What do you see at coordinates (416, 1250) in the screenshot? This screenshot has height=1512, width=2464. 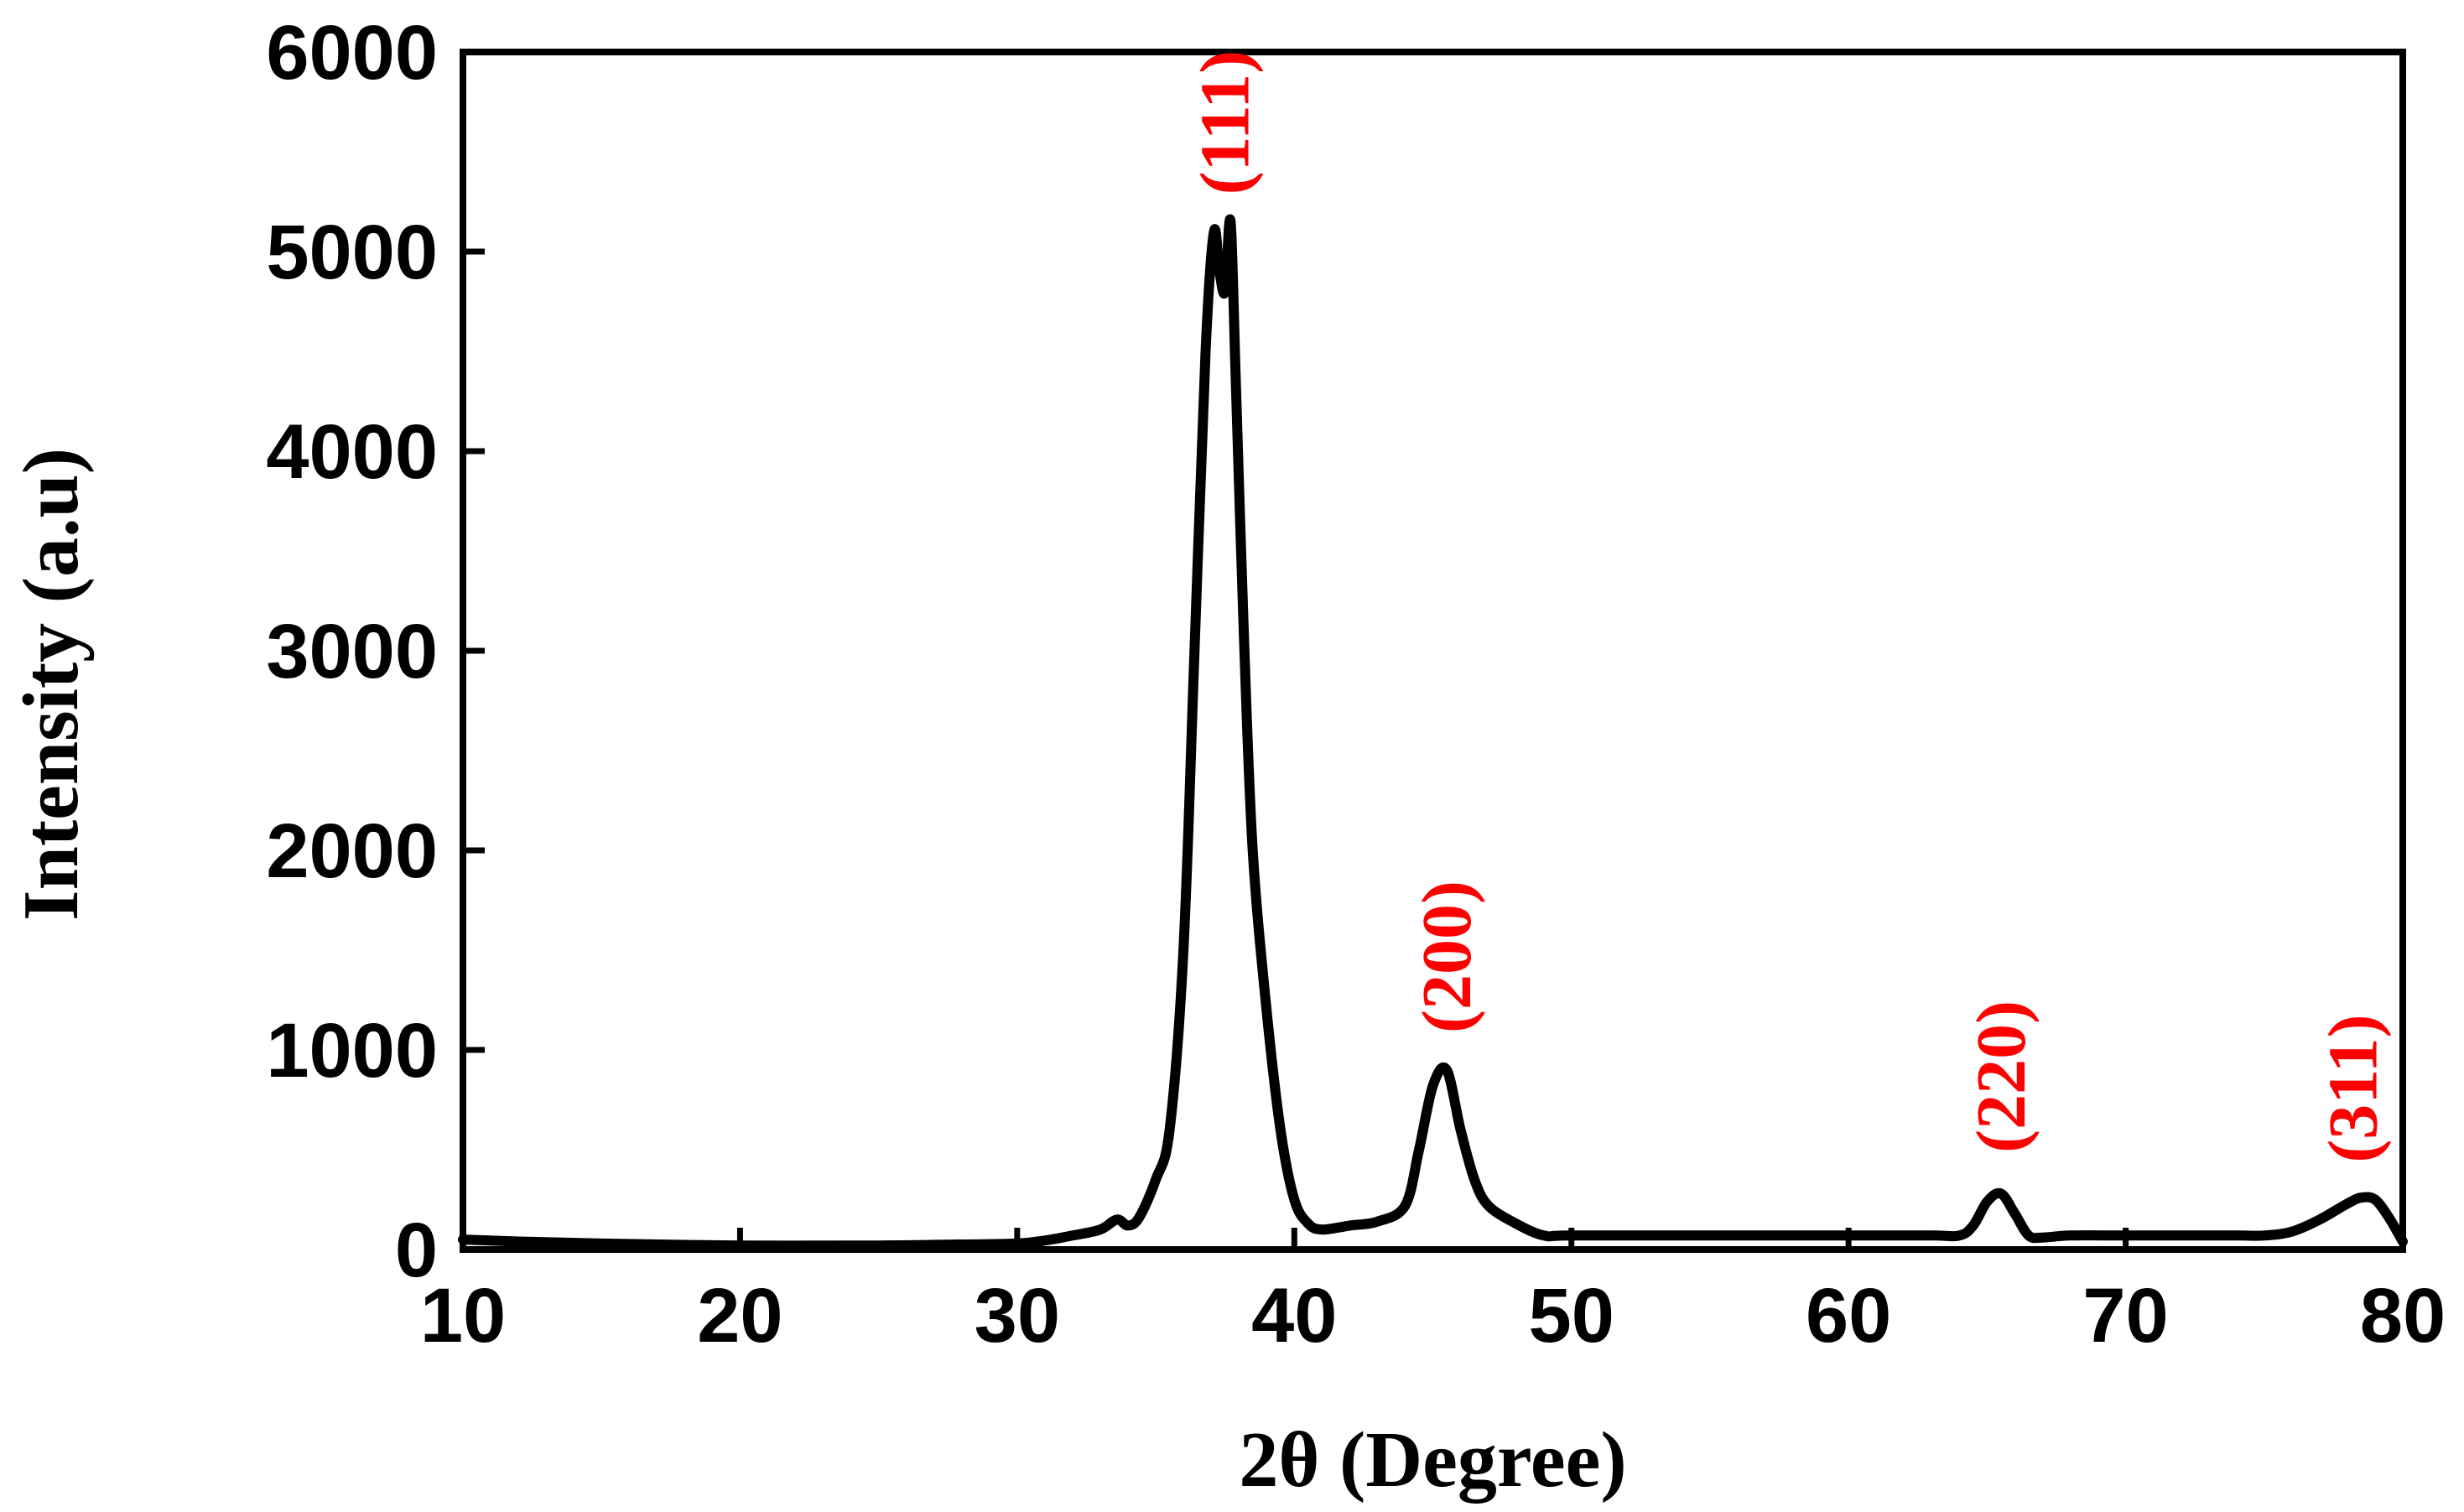 I see `y-tick-label: 0` at bounding box center [416, 1250].